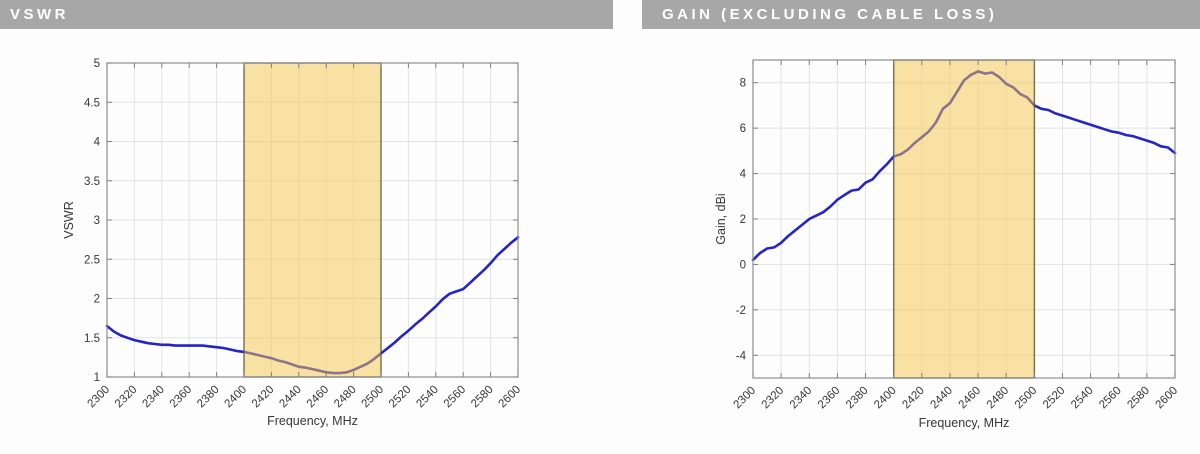 The height and width of the screenshot is (454, 1200). What do you see at coordinates (97, 378) in the screenshot?
I see `y-tick-label: 1` at bounding box center [97, 378].